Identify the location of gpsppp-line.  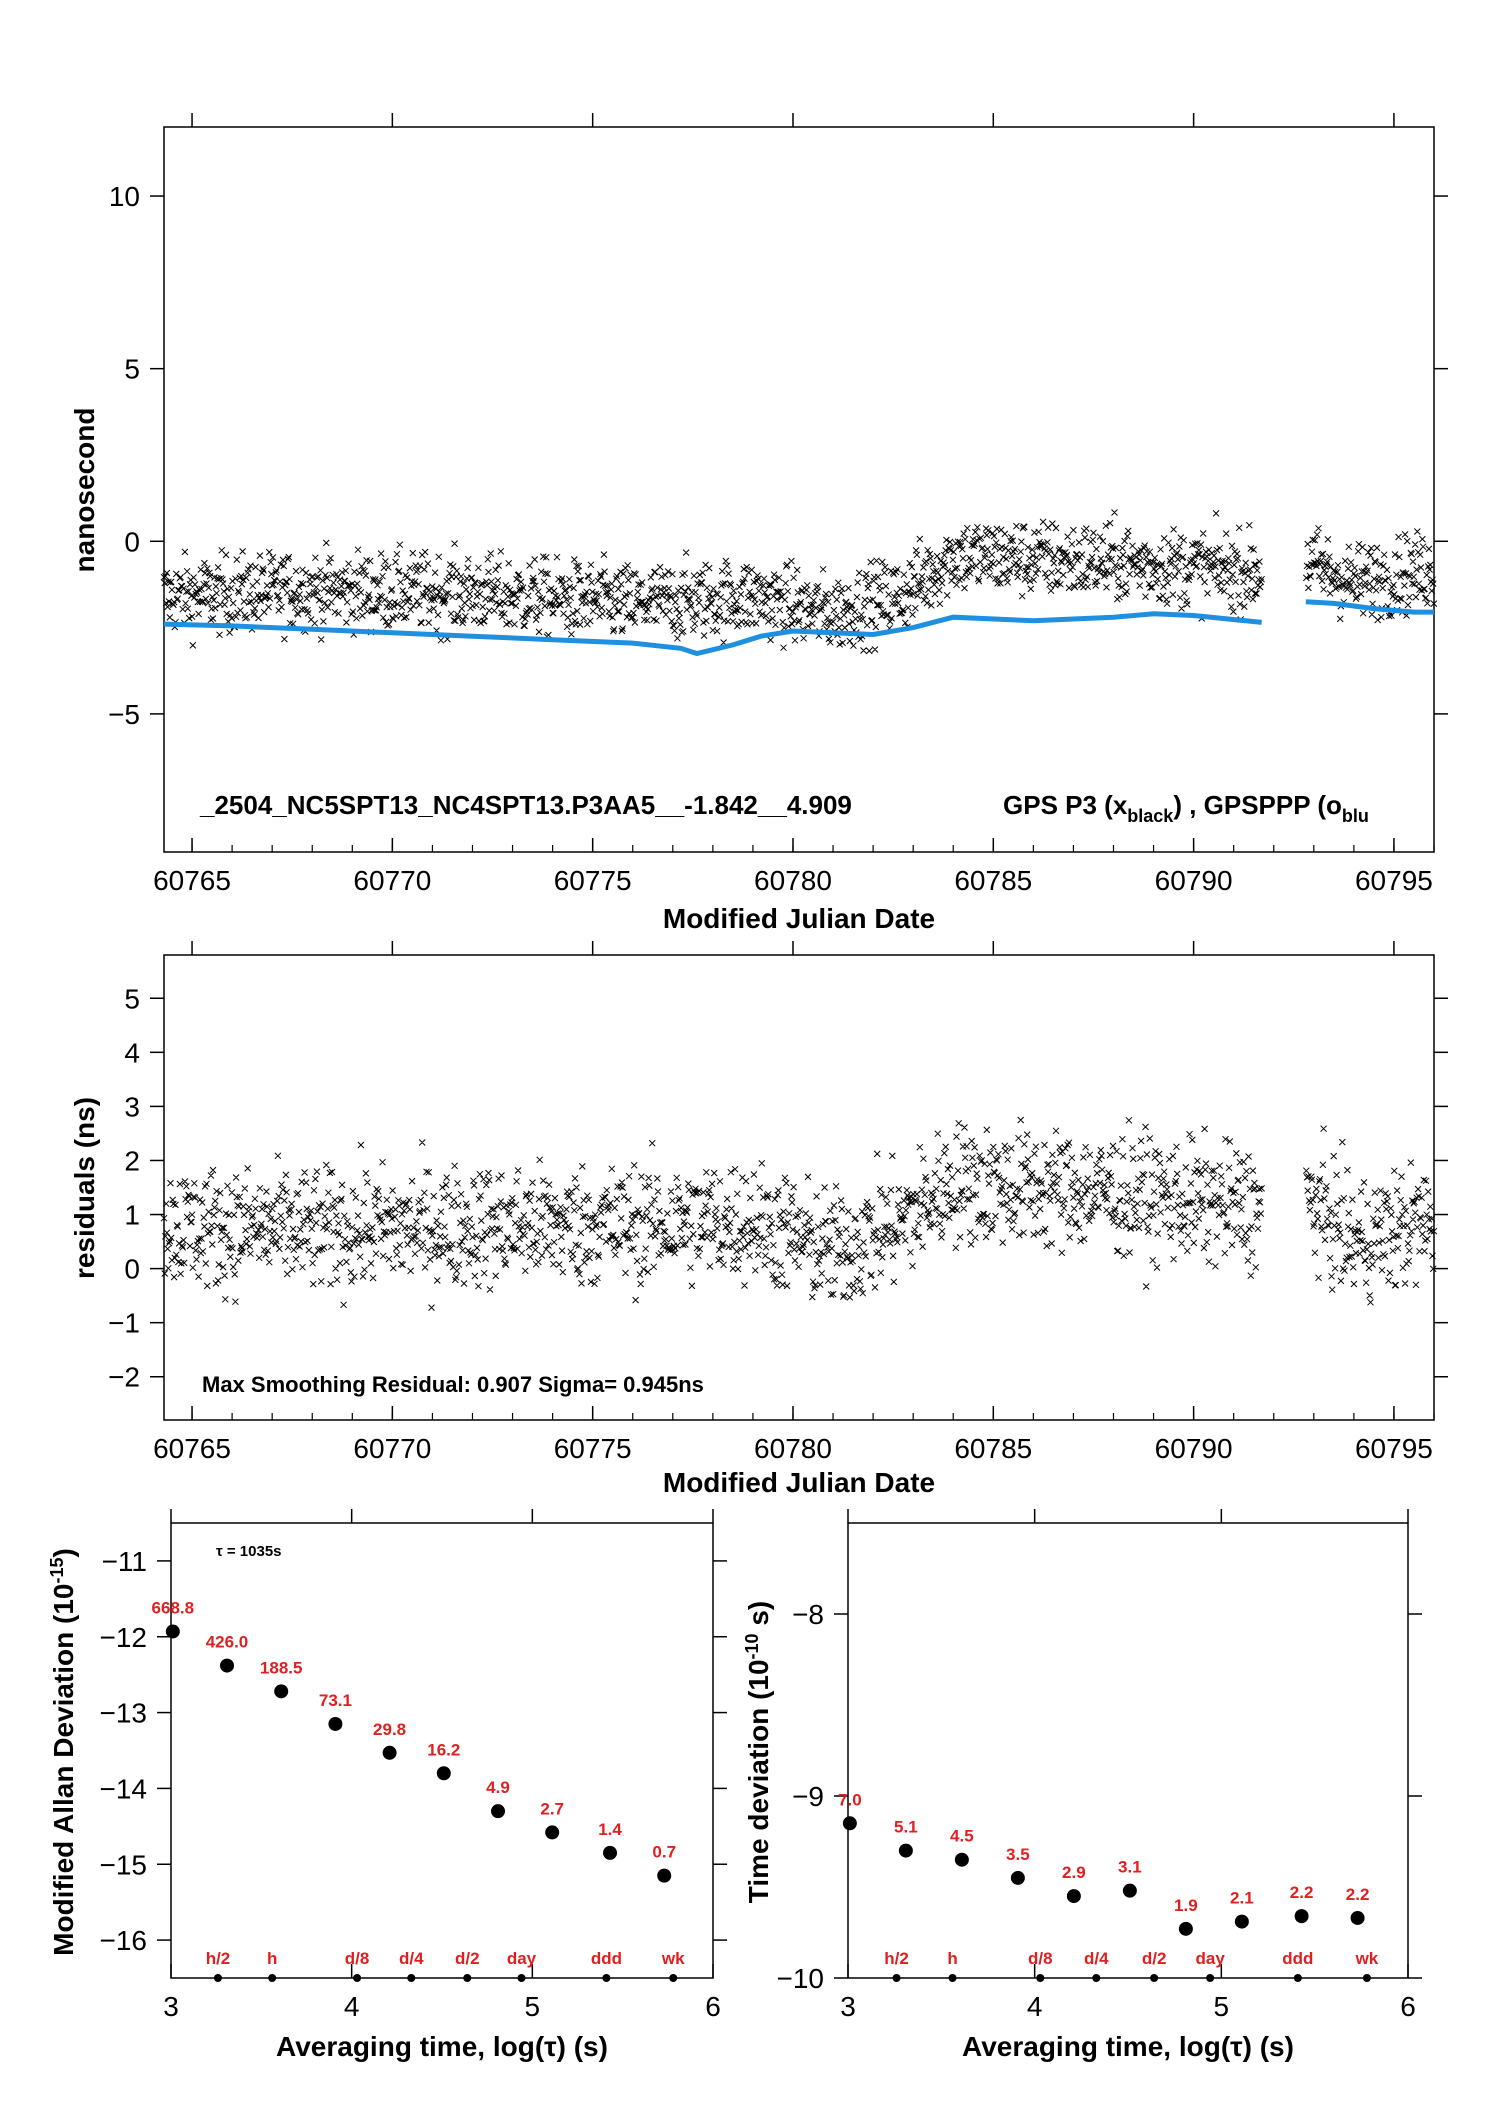
(798, 628).